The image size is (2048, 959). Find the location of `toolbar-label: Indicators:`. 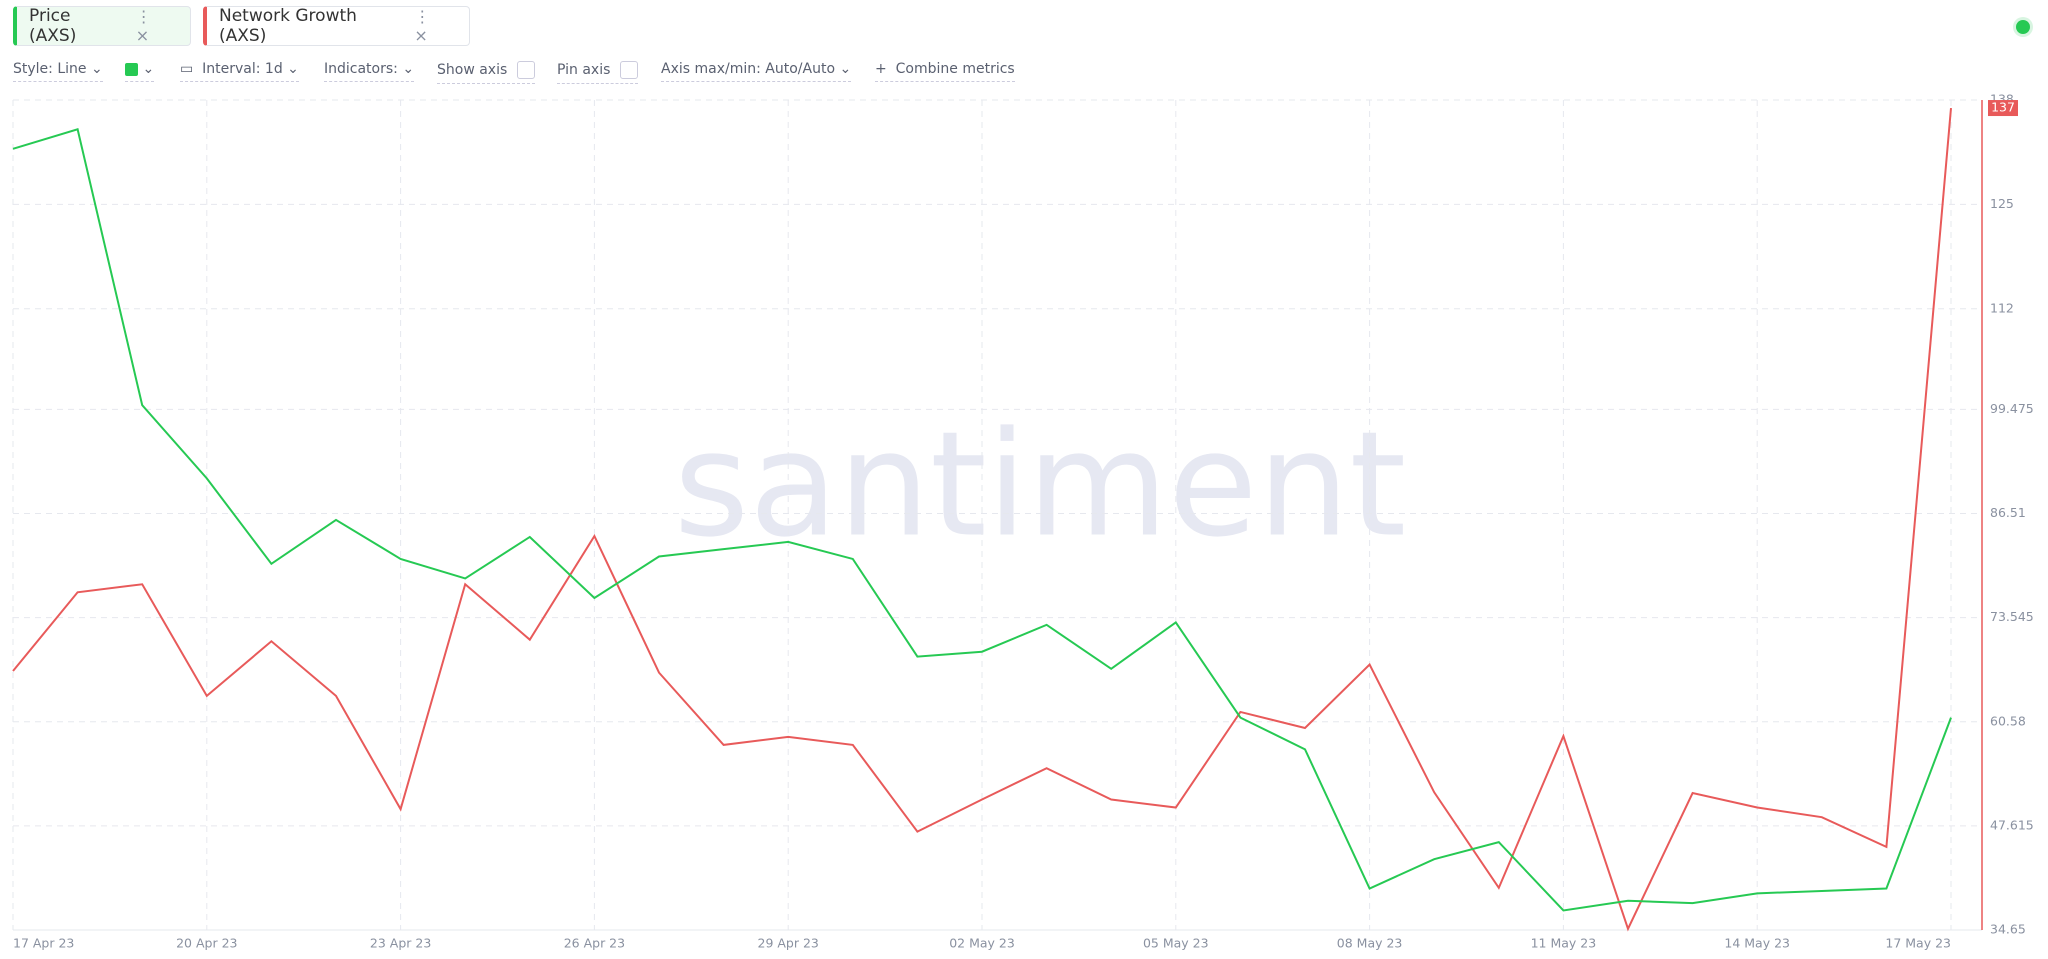

toolbar-label: Indicators: is located at coordinates (361, 69).